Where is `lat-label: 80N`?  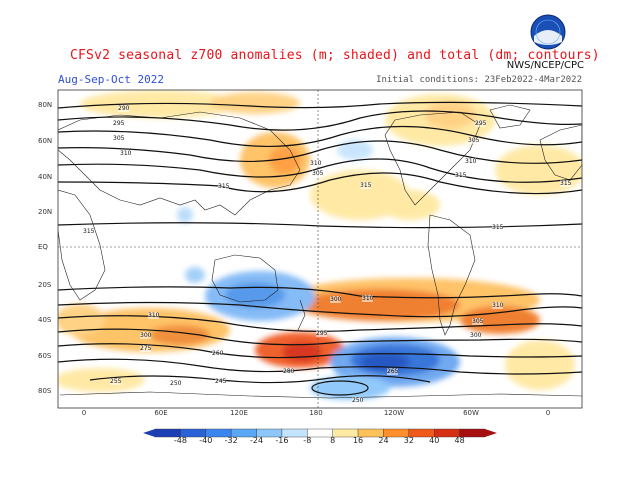
lat-label: 80N is located at coordinates (45, 105).